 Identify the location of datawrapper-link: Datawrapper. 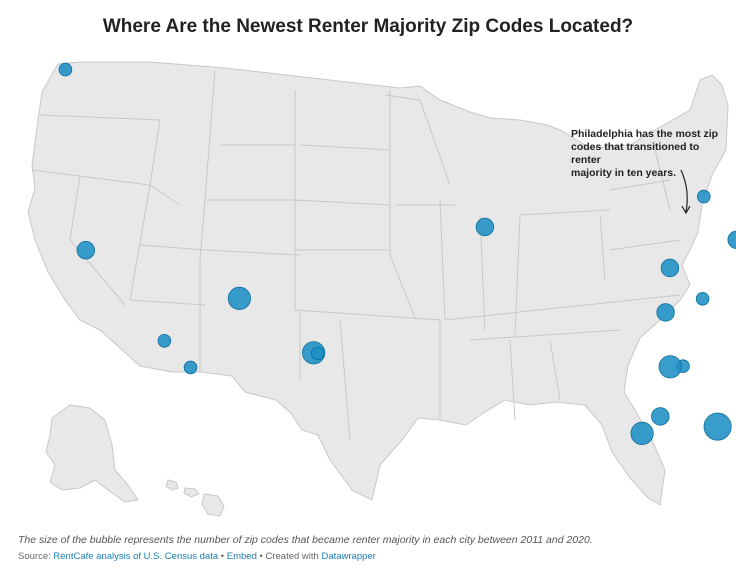
(348, 556).